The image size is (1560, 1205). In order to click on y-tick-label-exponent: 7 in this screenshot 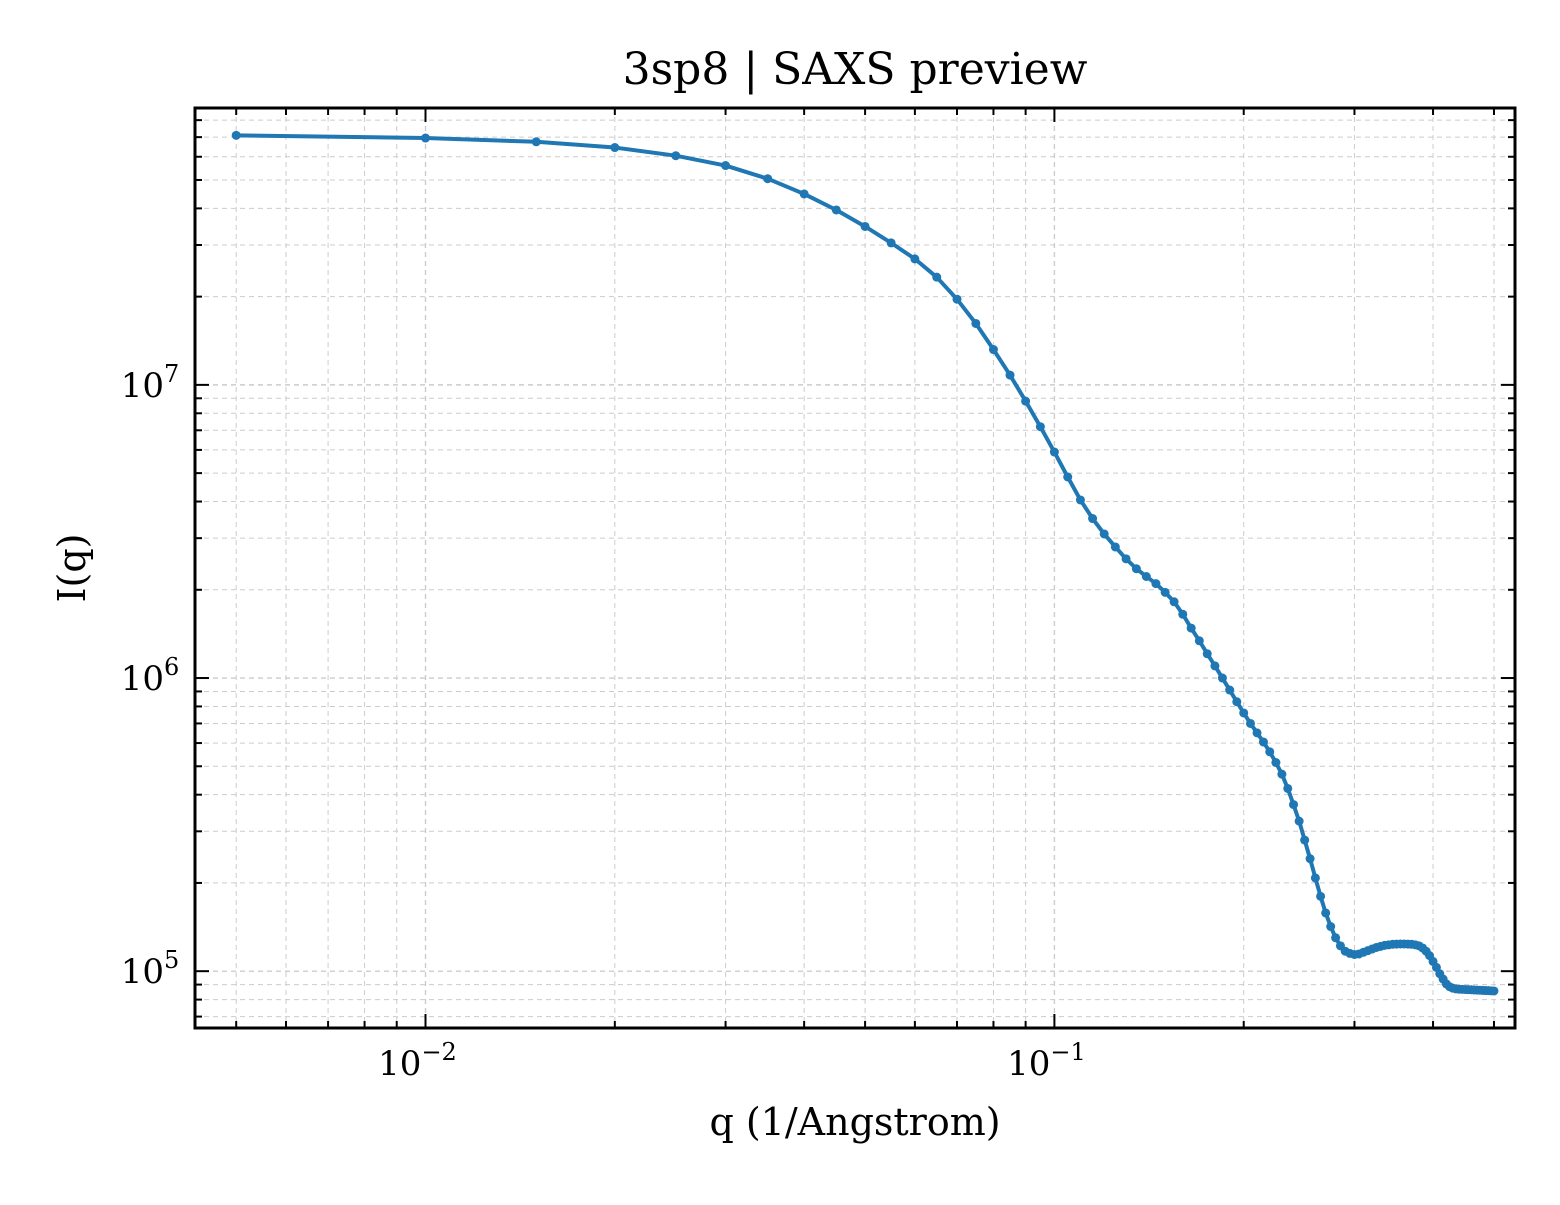, I will do `click(171, 374)`.